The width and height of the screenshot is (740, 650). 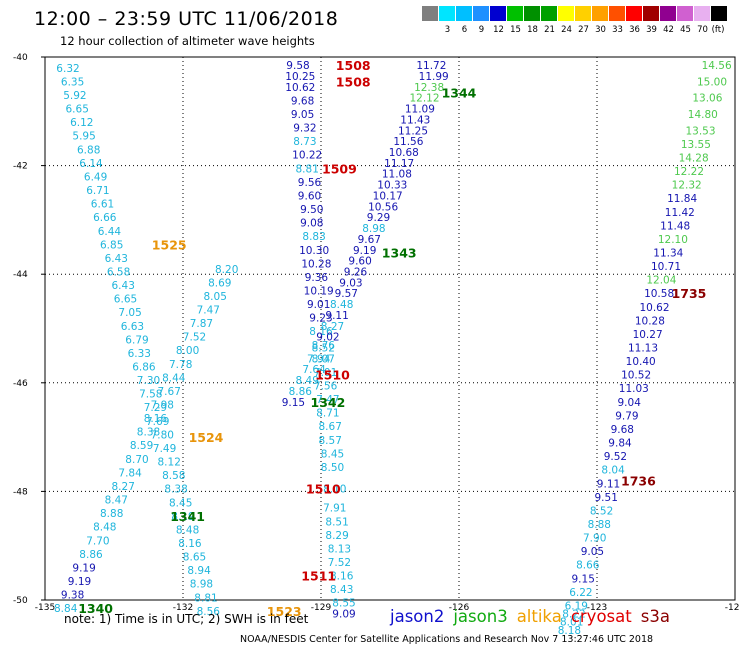 I want to click on wave-height-value: 8.47, so click(x=116, y=501).